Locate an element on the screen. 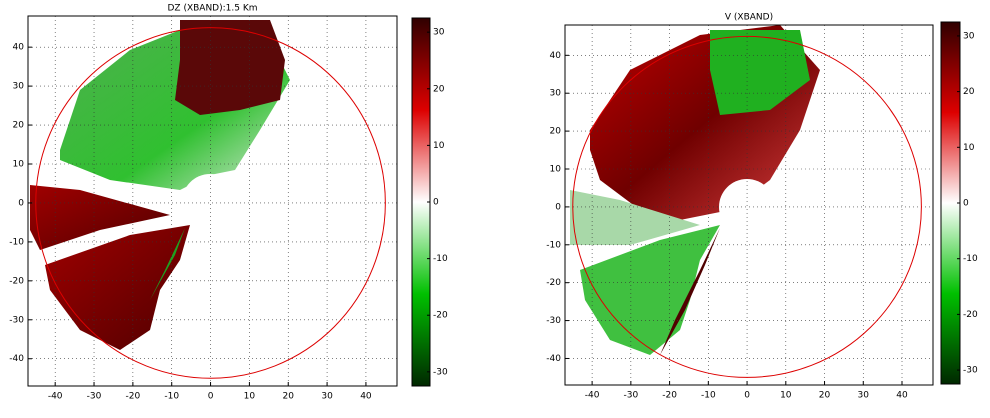 The height and width of the screenshot is (418, 990). chart-title: V (XBAND) is located at coordinates (749, 18).